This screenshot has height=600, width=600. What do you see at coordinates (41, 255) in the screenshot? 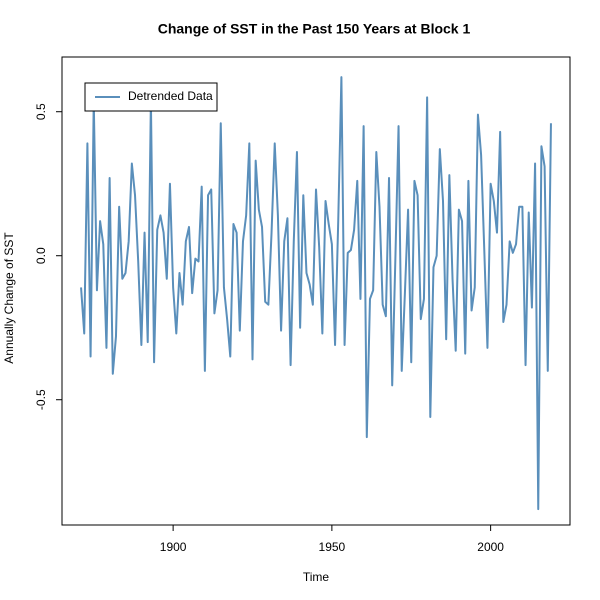
I see `y-tick-label: 0.0` at bounding box center [41, 255].